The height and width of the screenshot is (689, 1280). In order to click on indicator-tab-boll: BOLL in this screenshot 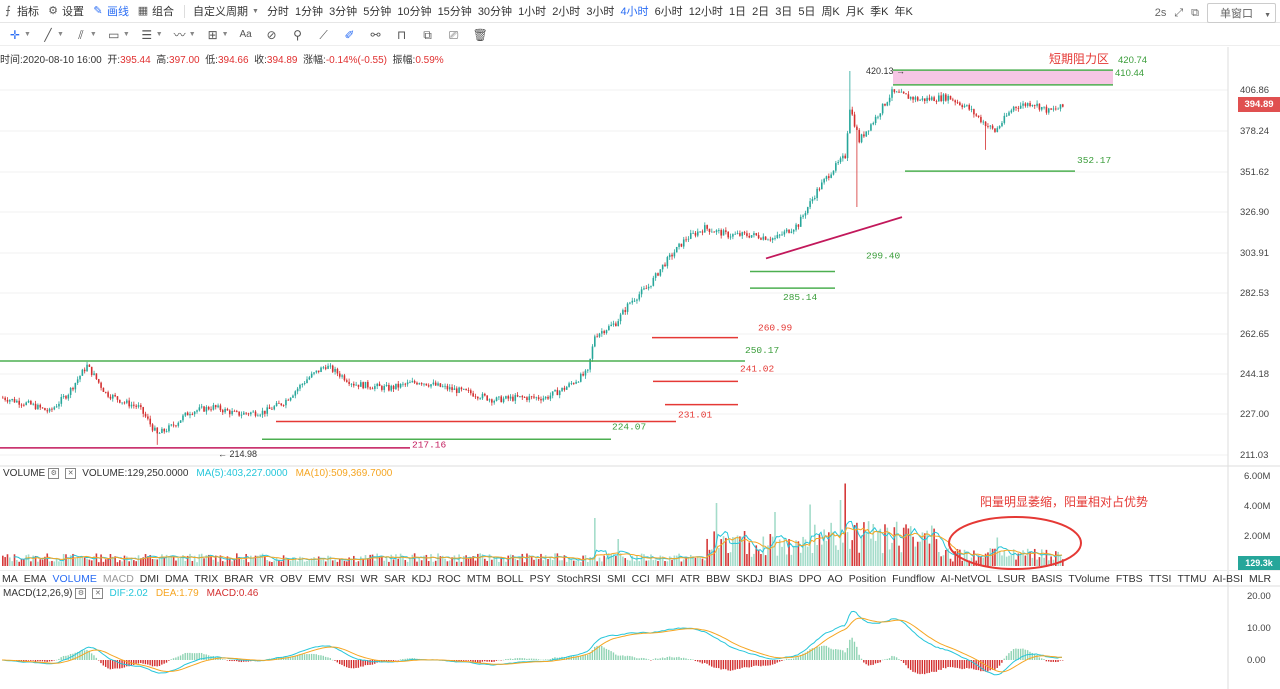, I will do `click(510, 578)`.